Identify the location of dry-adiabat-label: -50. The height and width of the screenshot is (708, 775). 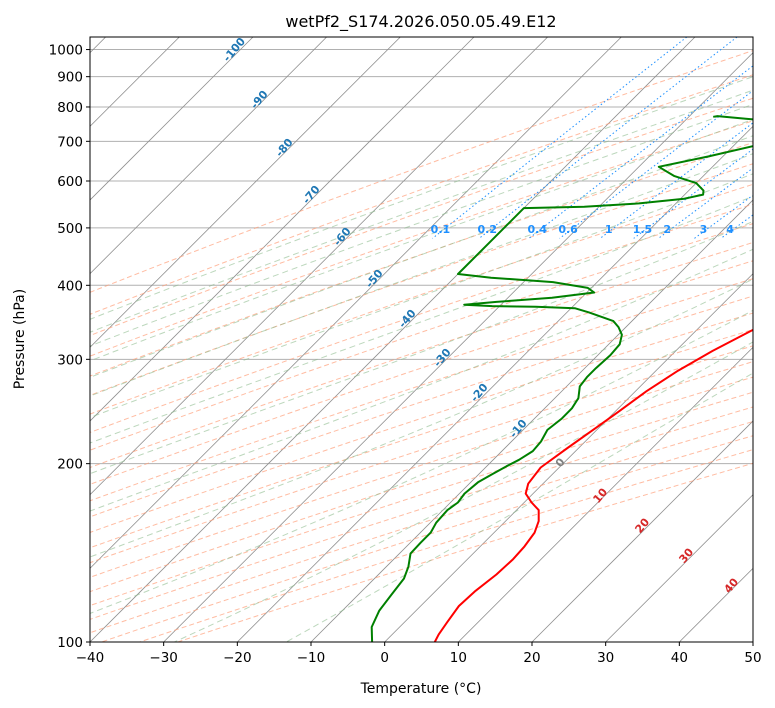
(374, 279).